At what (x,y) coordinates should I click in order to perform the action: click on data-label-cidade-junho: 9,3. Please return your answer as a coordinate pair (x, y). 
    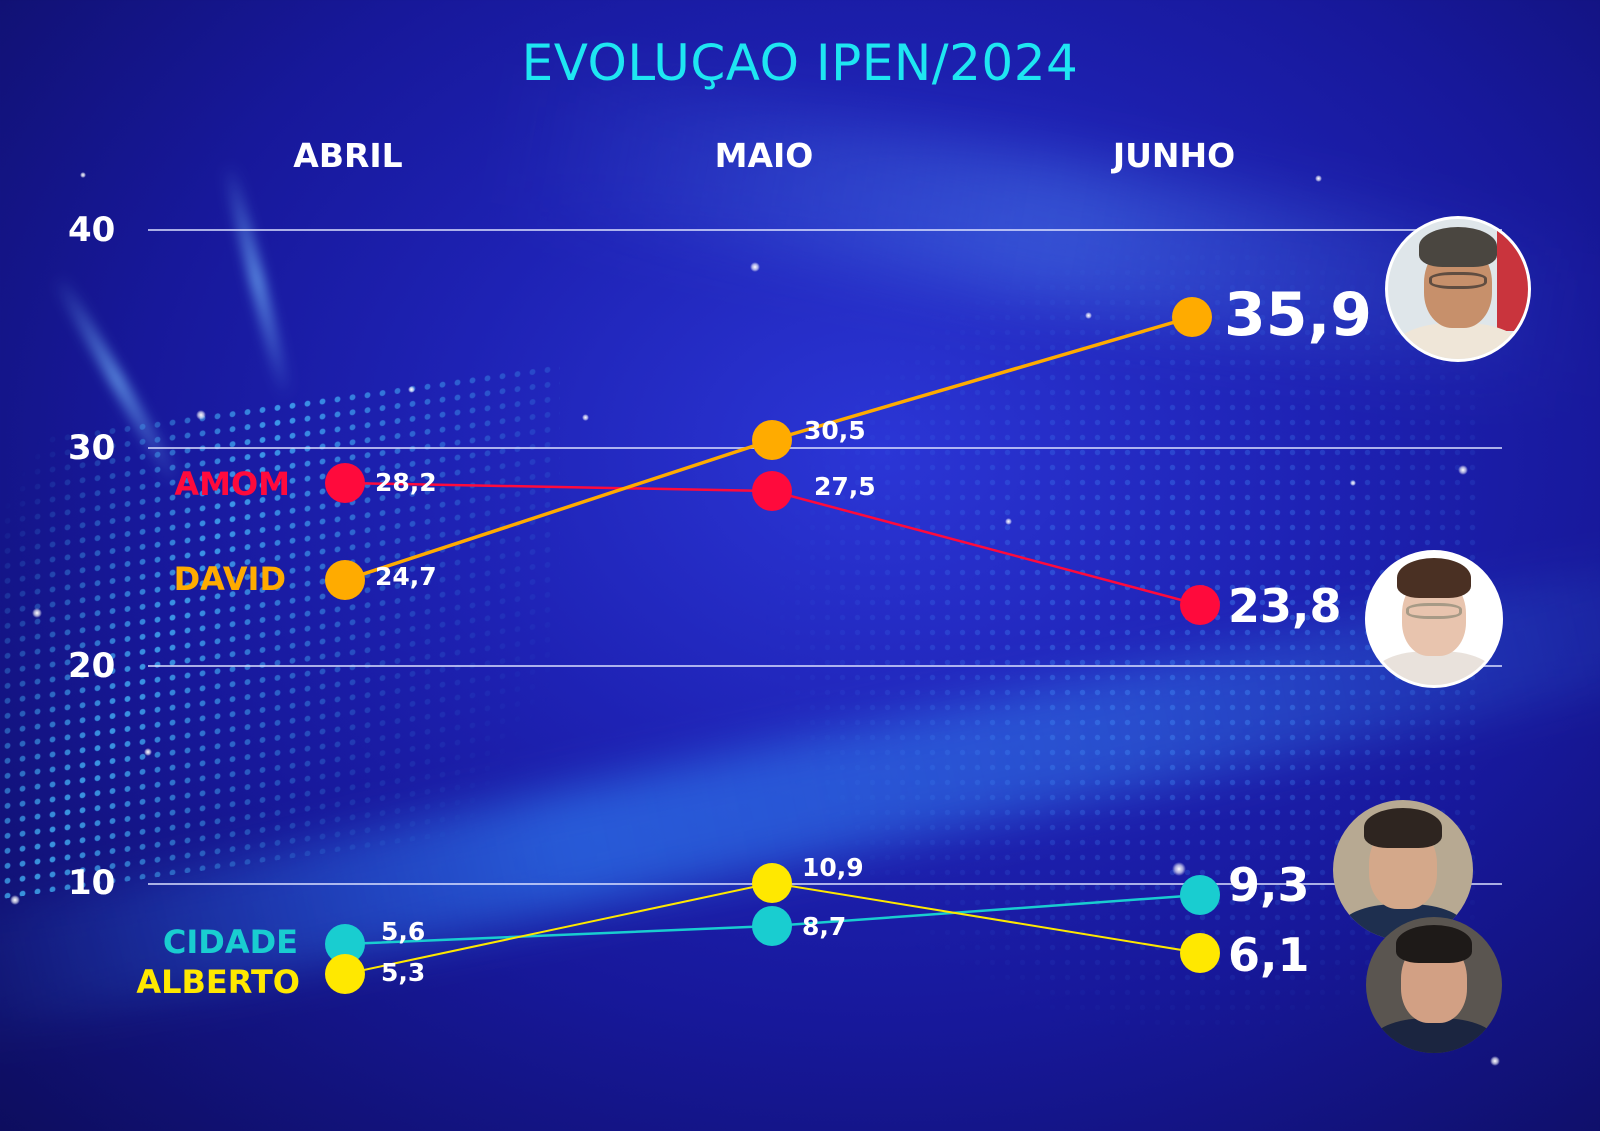
    Looking at the image, I should click on (1269, 885).